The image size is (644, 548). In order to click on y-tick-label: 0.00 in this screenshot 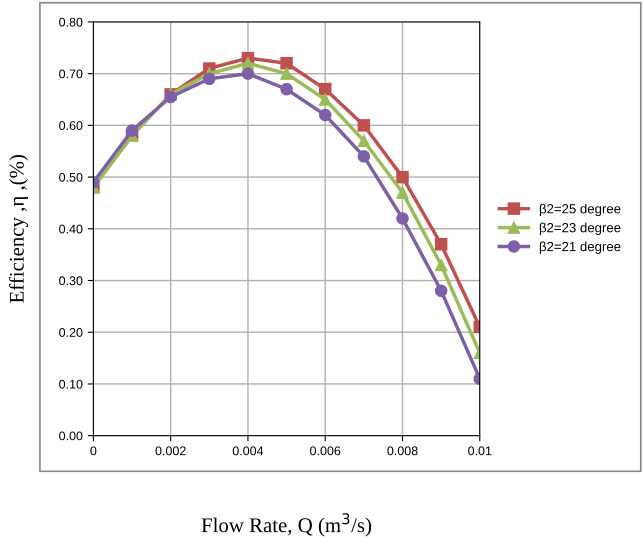, I will do `click(70, 435)`.